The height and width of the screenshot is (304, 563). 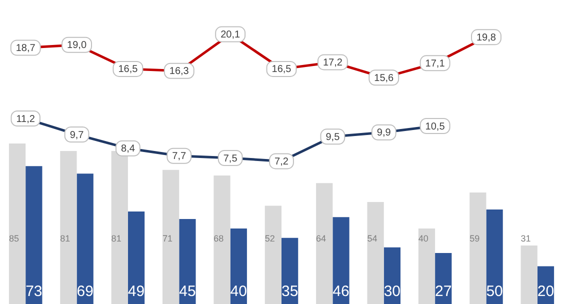 What do you see at coordinates (475, 238) in the screenshot?
I see `data-label: 59` at bounding box center [475, 238].